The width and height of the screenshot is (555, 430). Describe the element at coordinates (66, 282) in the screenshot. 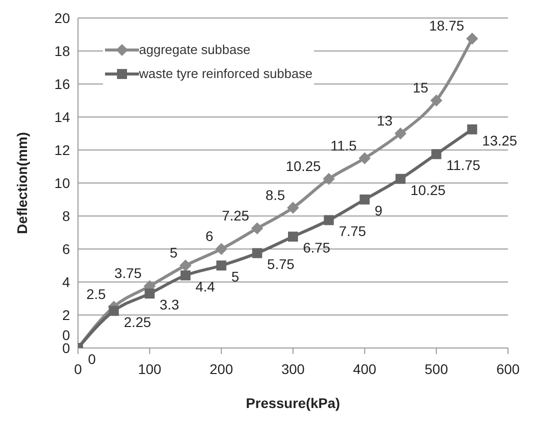

I see `y-tick-label: 4` at that location.